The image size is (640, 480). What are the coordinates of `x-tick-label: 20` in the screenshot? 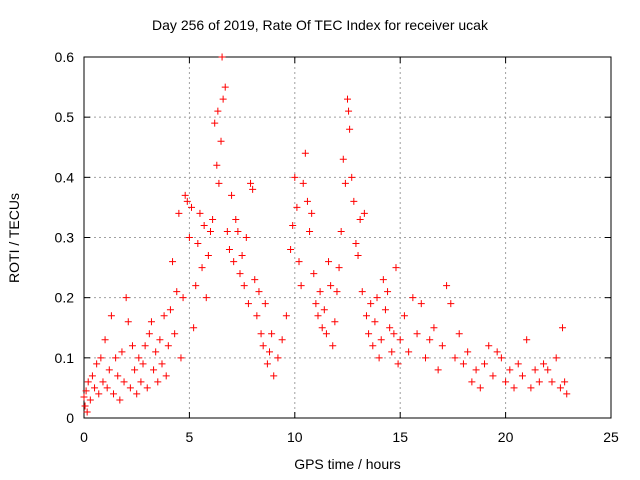 It's located at (506, 437).